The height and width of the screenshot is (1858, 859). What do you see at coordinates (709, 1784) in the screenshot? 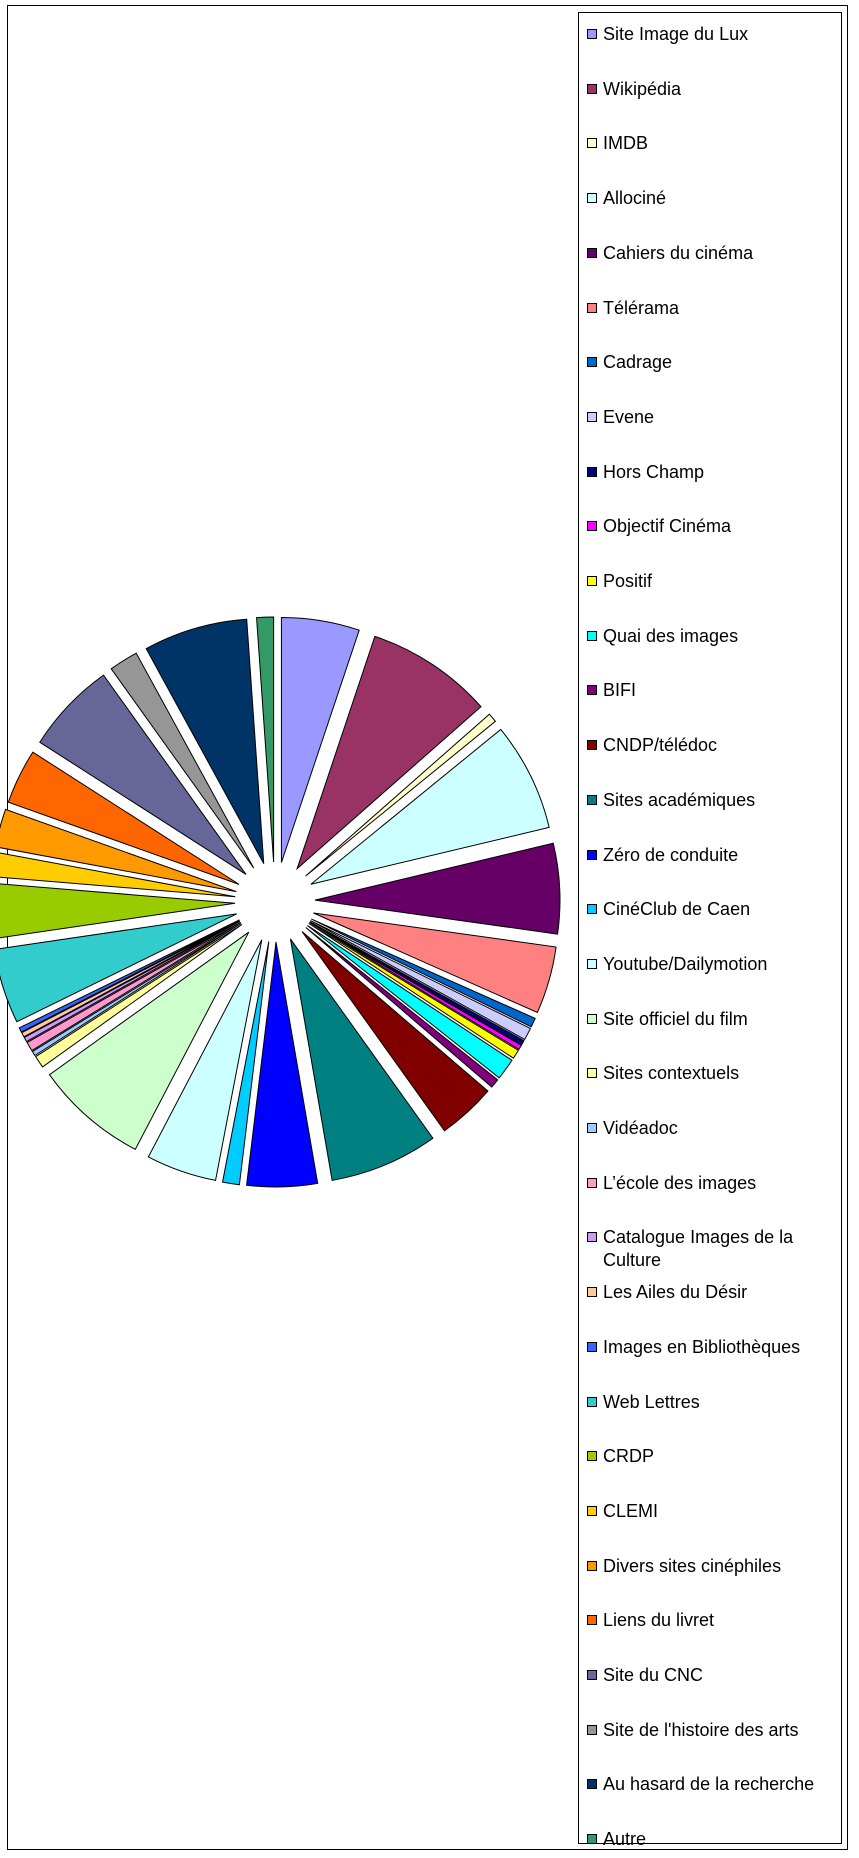
I see `legend-label: Au hasard de la recherche` at bounding box center [709, 1784].